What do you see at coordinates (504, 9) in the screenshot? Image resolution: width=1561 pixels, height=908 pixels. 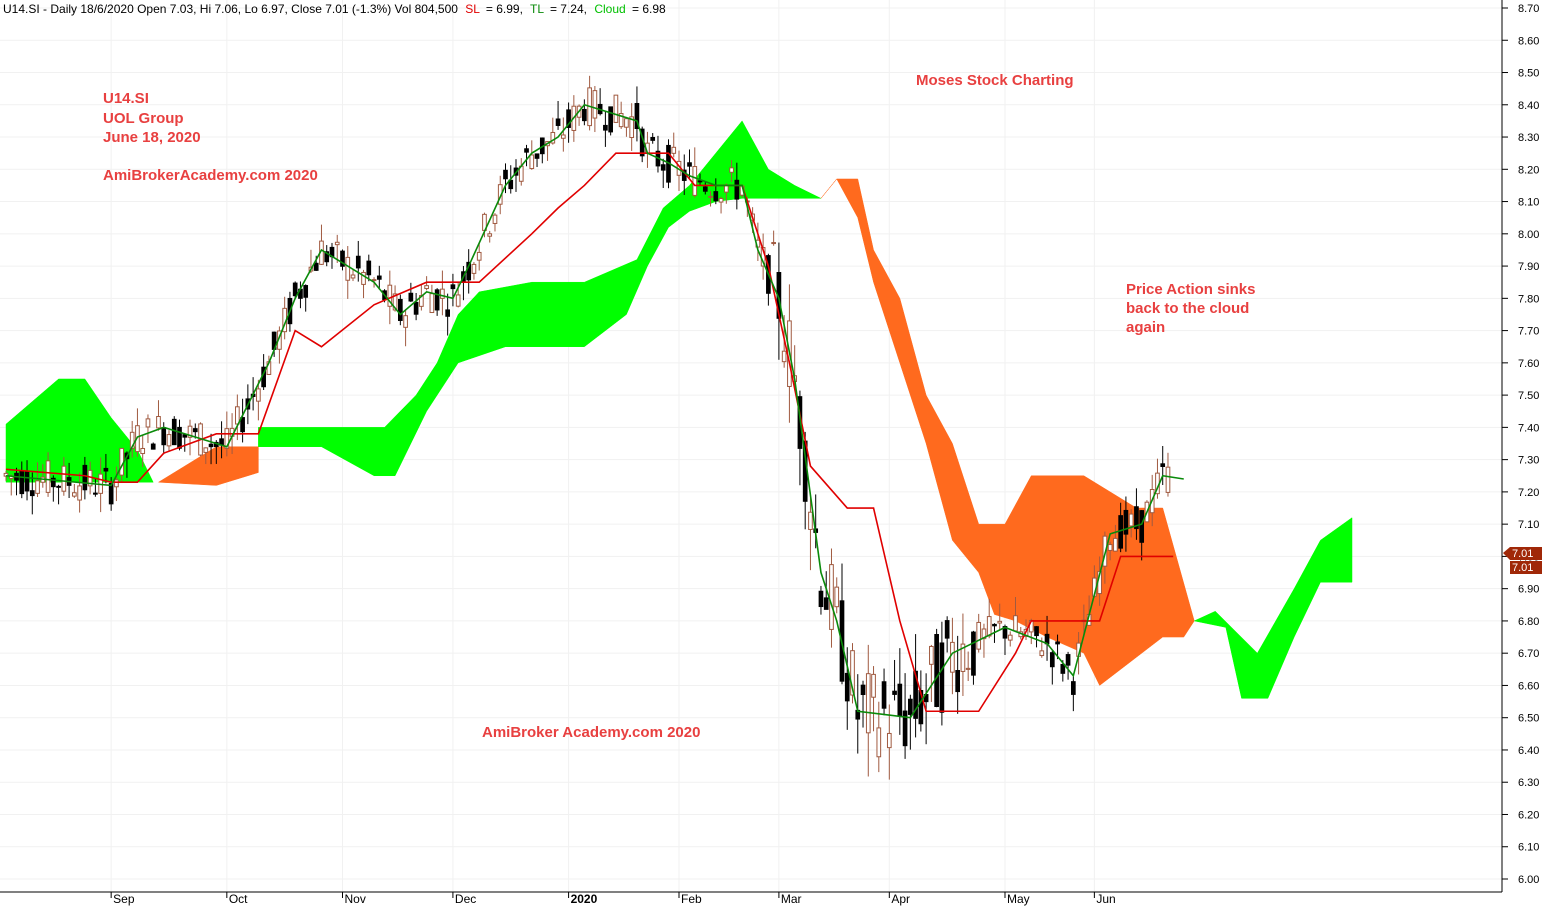 I see `sl-value: = 6.99,` at bounding box center [504, 9].